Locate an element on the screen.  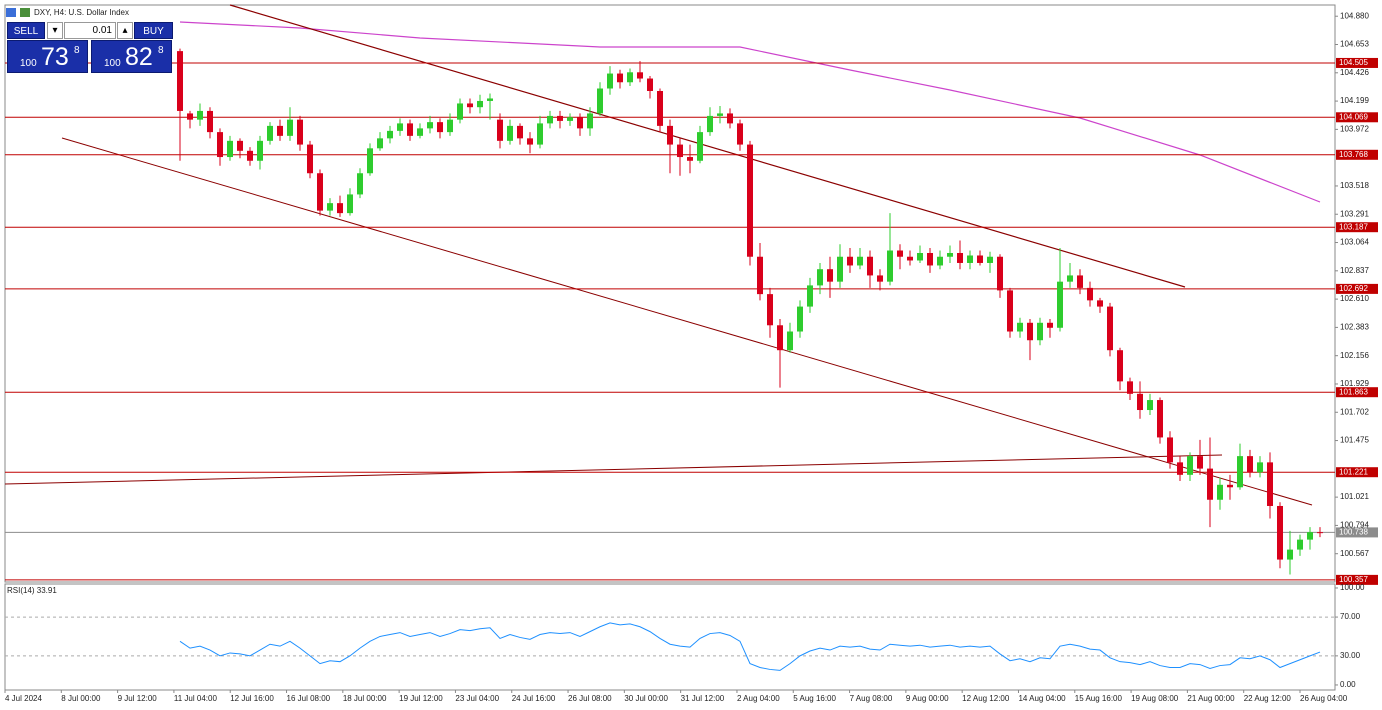
y-tick-label: 102.156 is located at coordinates (1354, 355).